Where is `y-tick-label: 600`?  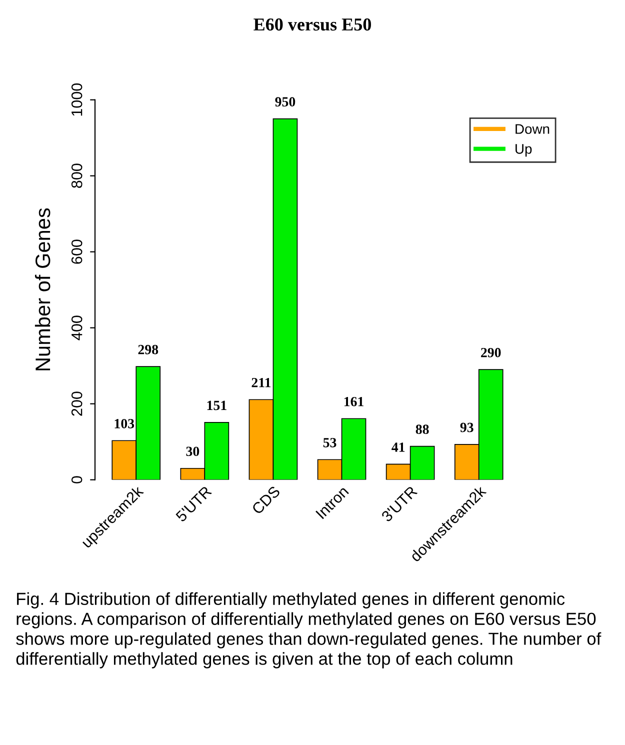 y-tick-label: 600 is located at coordinates (76, 252).